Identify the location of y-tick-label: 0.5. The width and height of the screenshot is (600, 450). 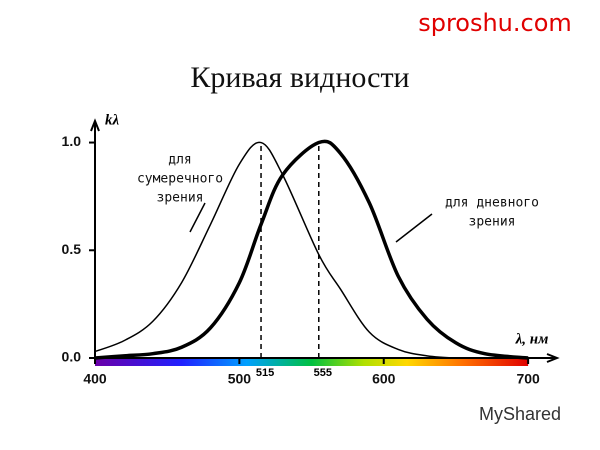
(72, 249).